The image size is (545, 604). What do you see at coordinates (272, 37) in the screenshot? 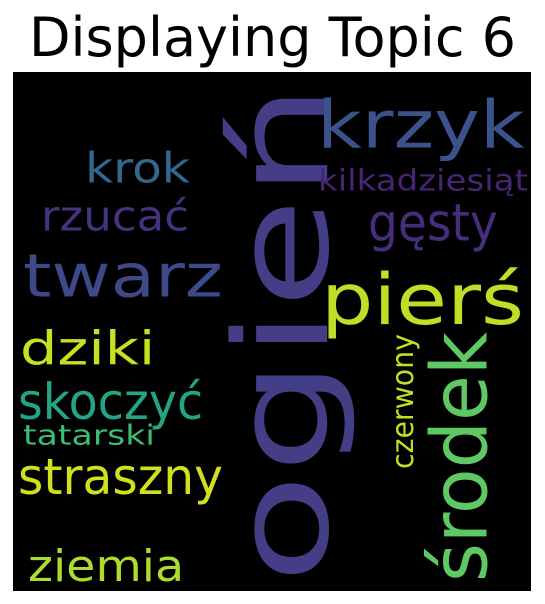
I see `page-title: Displaying Topic 6` at bounding box center [272, 37].